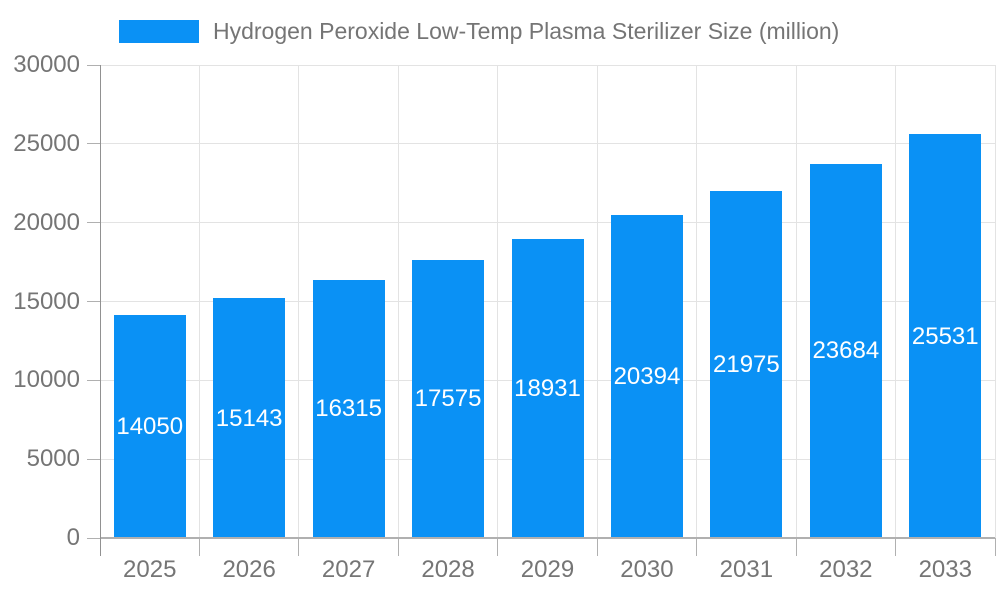 The image size is (1000, 600). Describe the element at coordinates (53, 459) in the screenshot. I see `y-tick-label: 5000` at that location.